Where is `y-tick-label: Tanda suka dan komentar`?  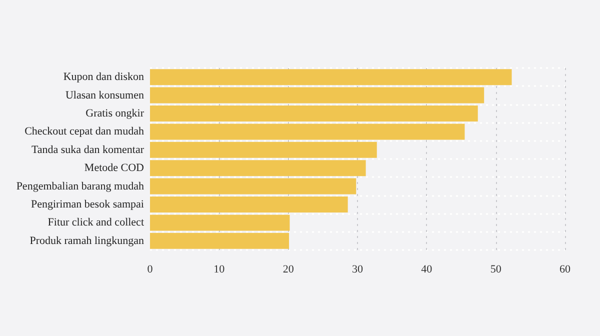
y-tick-label: Tanda suka dan komentar is located at coordinates (87, 150).